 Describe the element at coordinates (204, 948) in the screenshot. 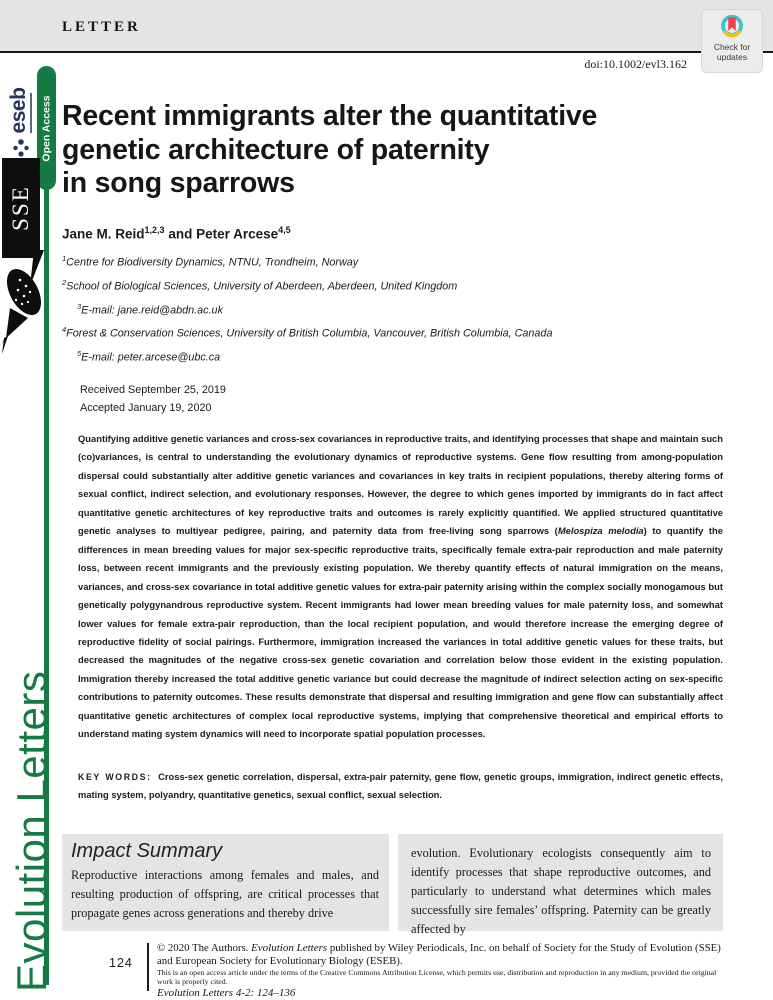

I see `copyright-pre: © 2020 The Authors.` at that location.